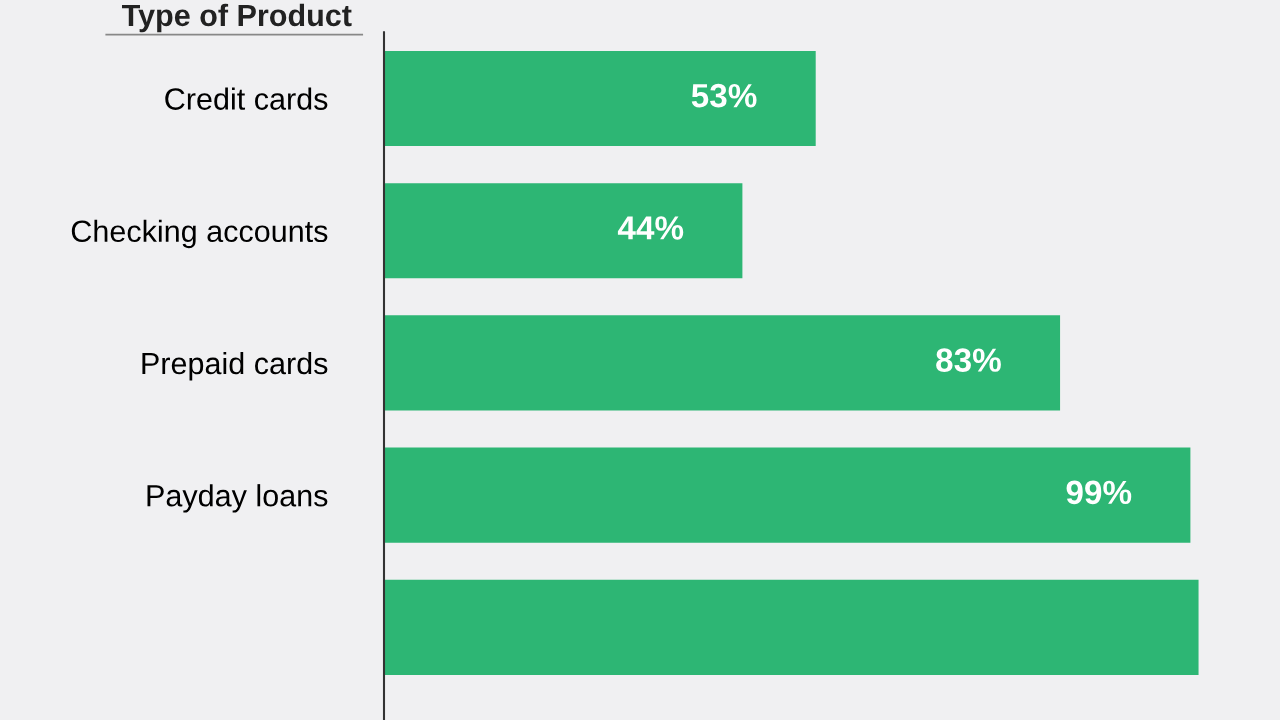 This screenshot has height=720, width=1280. Describe the element at coordinates (968, 360) in the screenshot. I see `data-label: 83%` at that location.